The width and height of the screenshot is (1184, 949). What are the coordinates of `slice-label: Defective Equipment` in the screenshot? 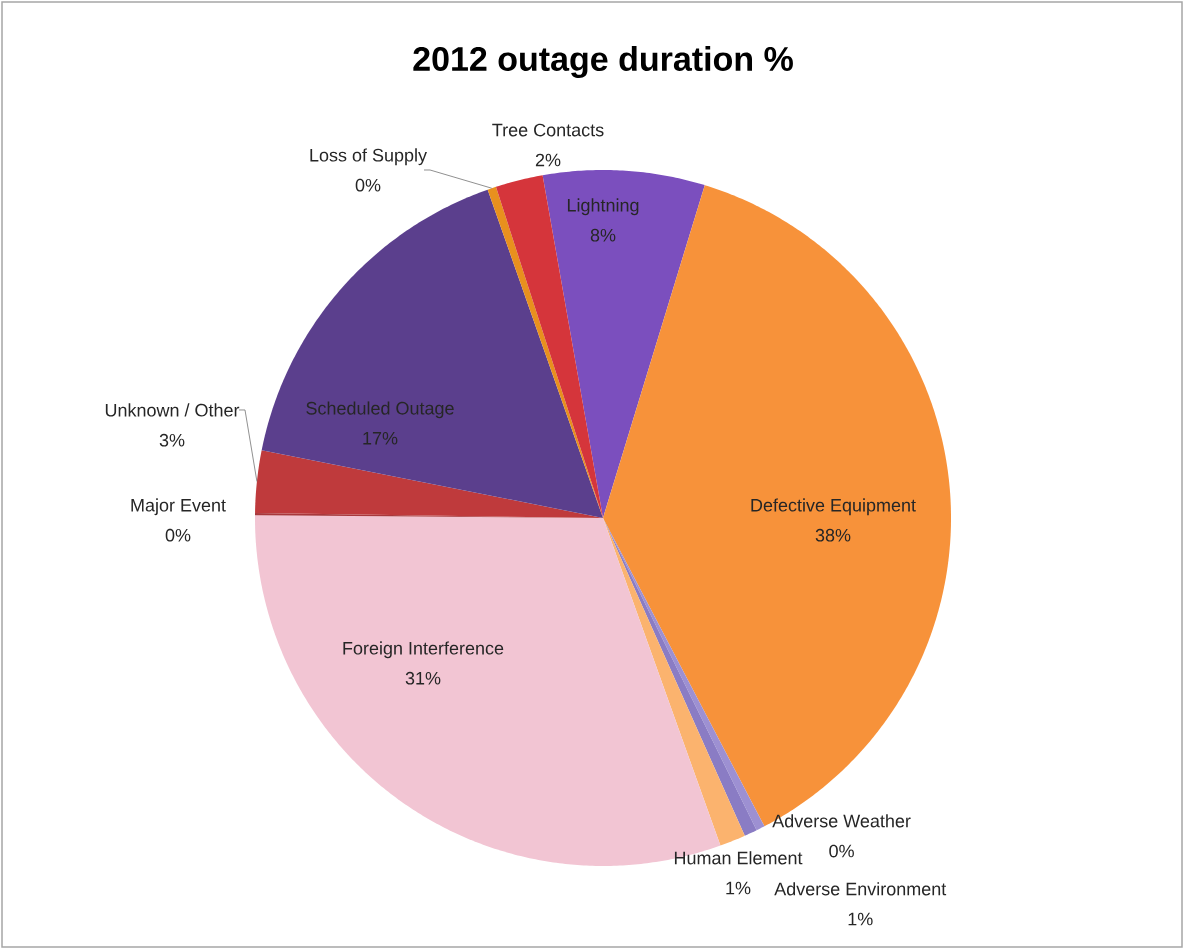 It's located at (833, 507).